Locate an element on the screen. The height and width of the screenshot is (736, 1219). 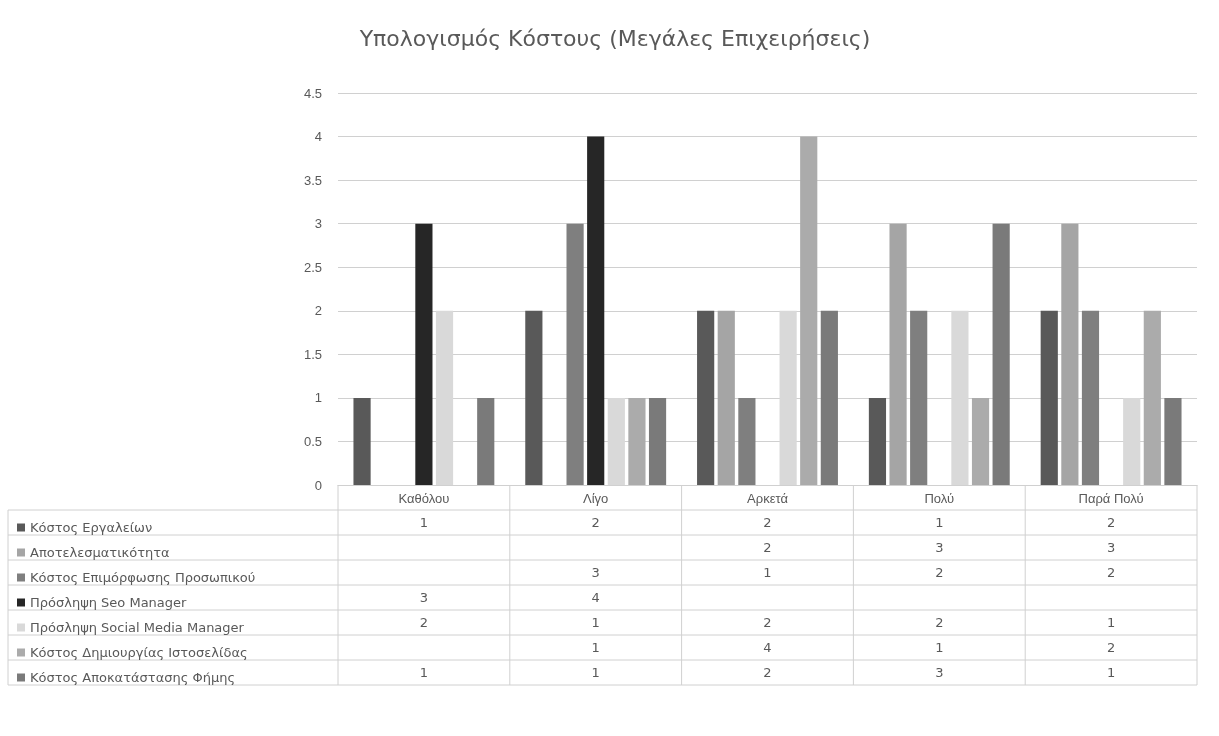
x-tick-label: Λίγο is located at coordinates (596, 498).